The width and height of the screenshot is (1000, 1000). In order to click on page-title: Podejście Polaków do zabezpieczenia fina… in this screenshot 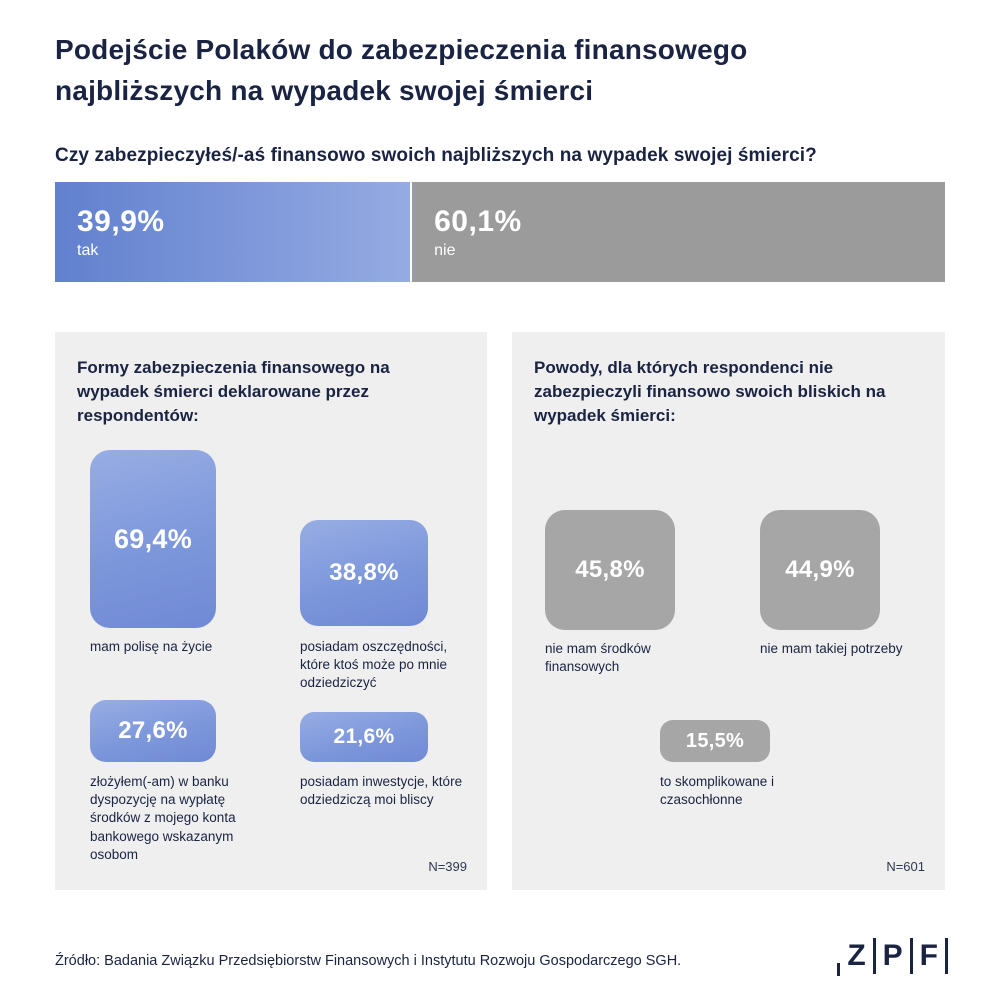, I will do `click(401, 70)`.